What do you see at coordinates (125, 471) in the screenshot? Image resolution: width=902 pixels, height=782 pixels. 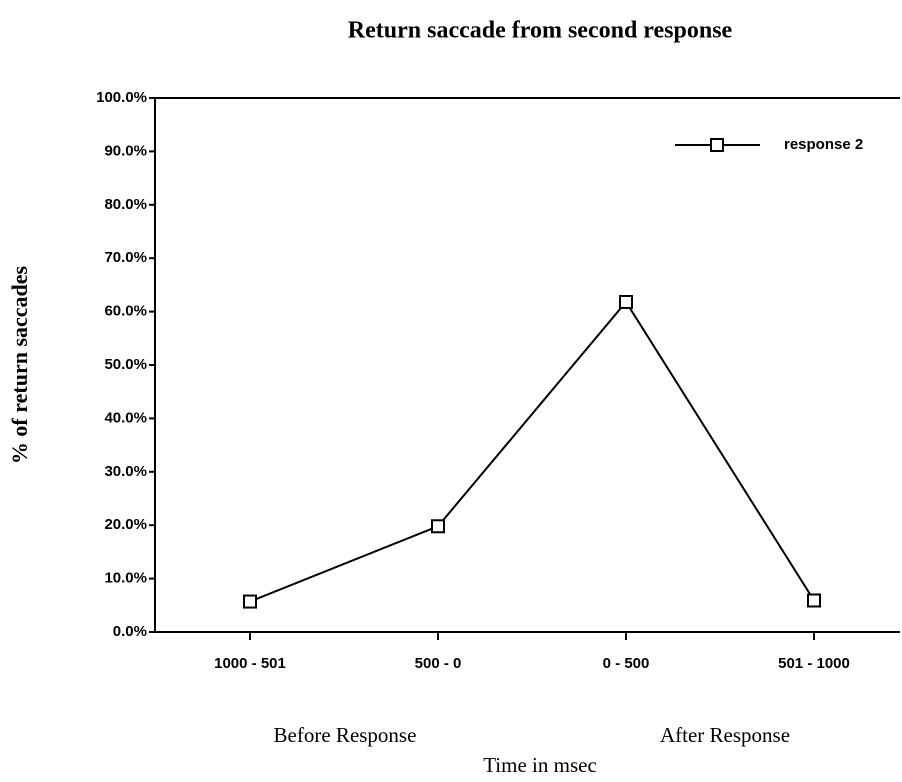 I see `y-tick-label: 30.0%` at bounding box center [125, 471].